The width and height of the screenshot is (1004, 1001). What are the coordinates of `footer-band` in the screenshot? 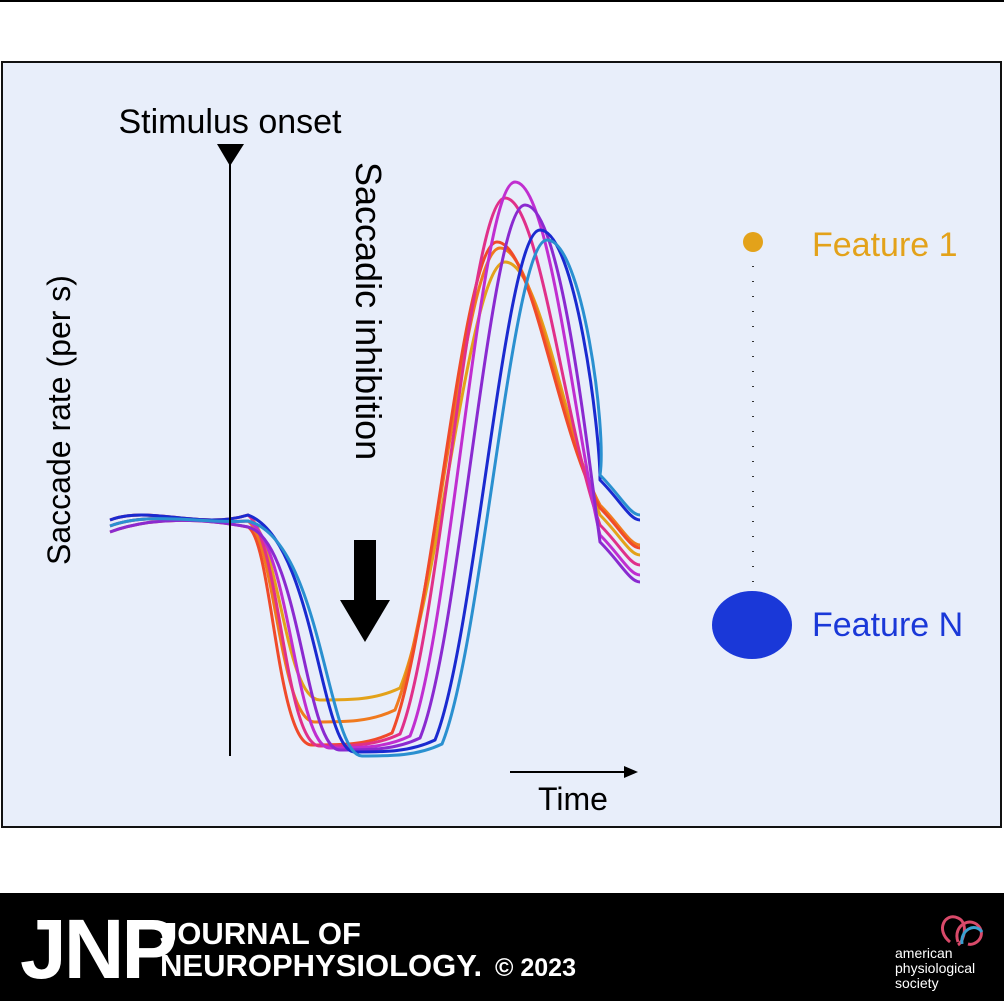 It's located at (502, 947).